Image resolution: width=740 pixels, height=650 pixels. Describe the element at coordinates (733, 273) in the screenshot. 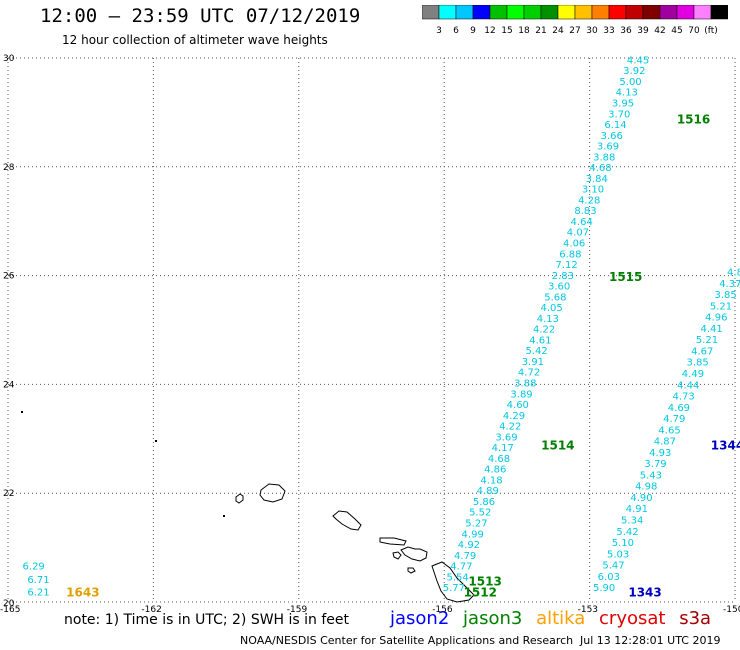

I see `wave-height-value: 4.8` at that location.